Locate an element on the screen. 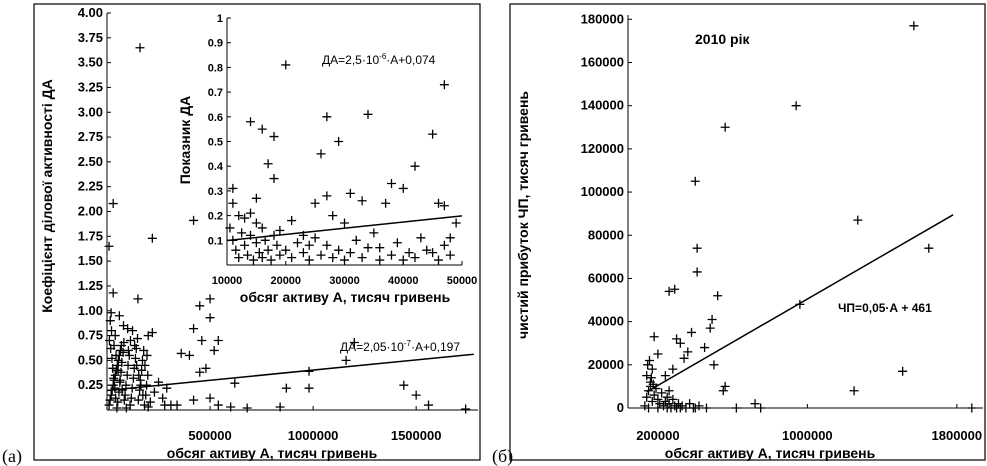 This screenshot has height=466, width=987. panel-a-equation-part1: ДА=2,05·10 is located at coordinates (372, 347).